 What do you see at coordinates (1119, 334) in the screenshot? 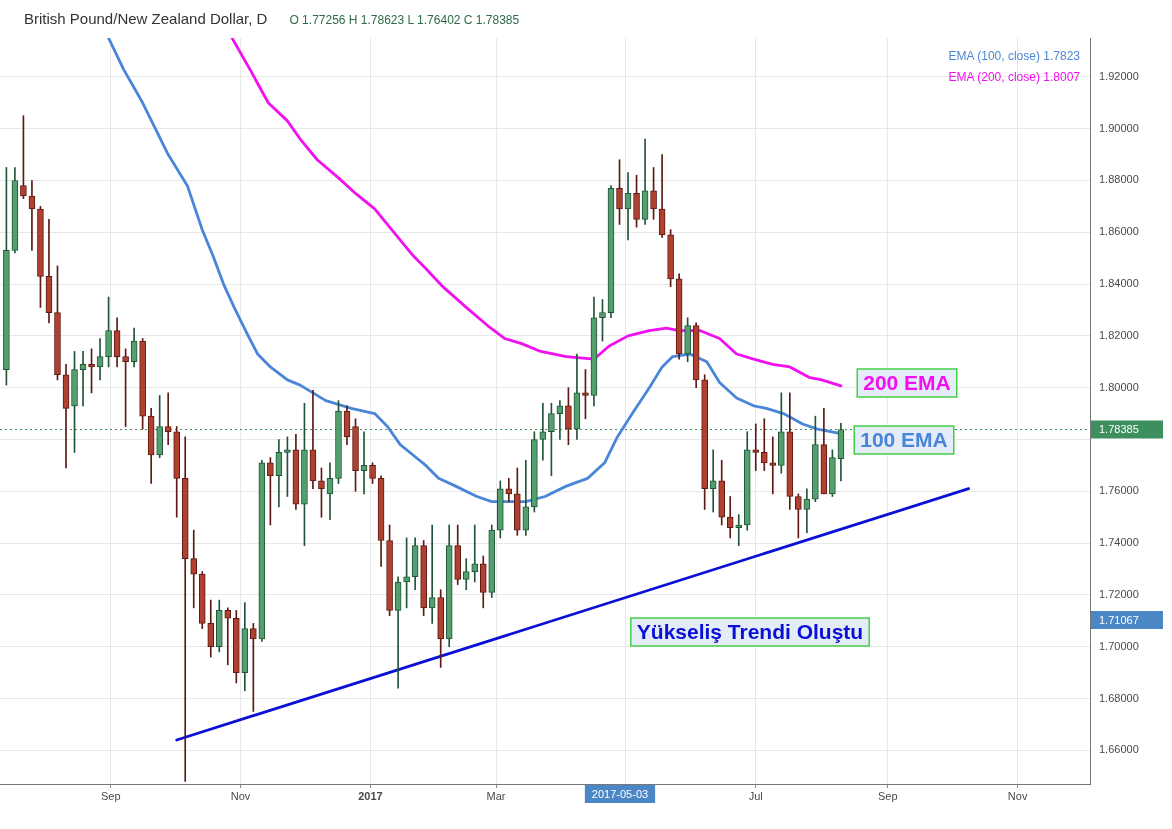
I see `y-tick-label: 1.82000` at bounding box center [1119, 334].